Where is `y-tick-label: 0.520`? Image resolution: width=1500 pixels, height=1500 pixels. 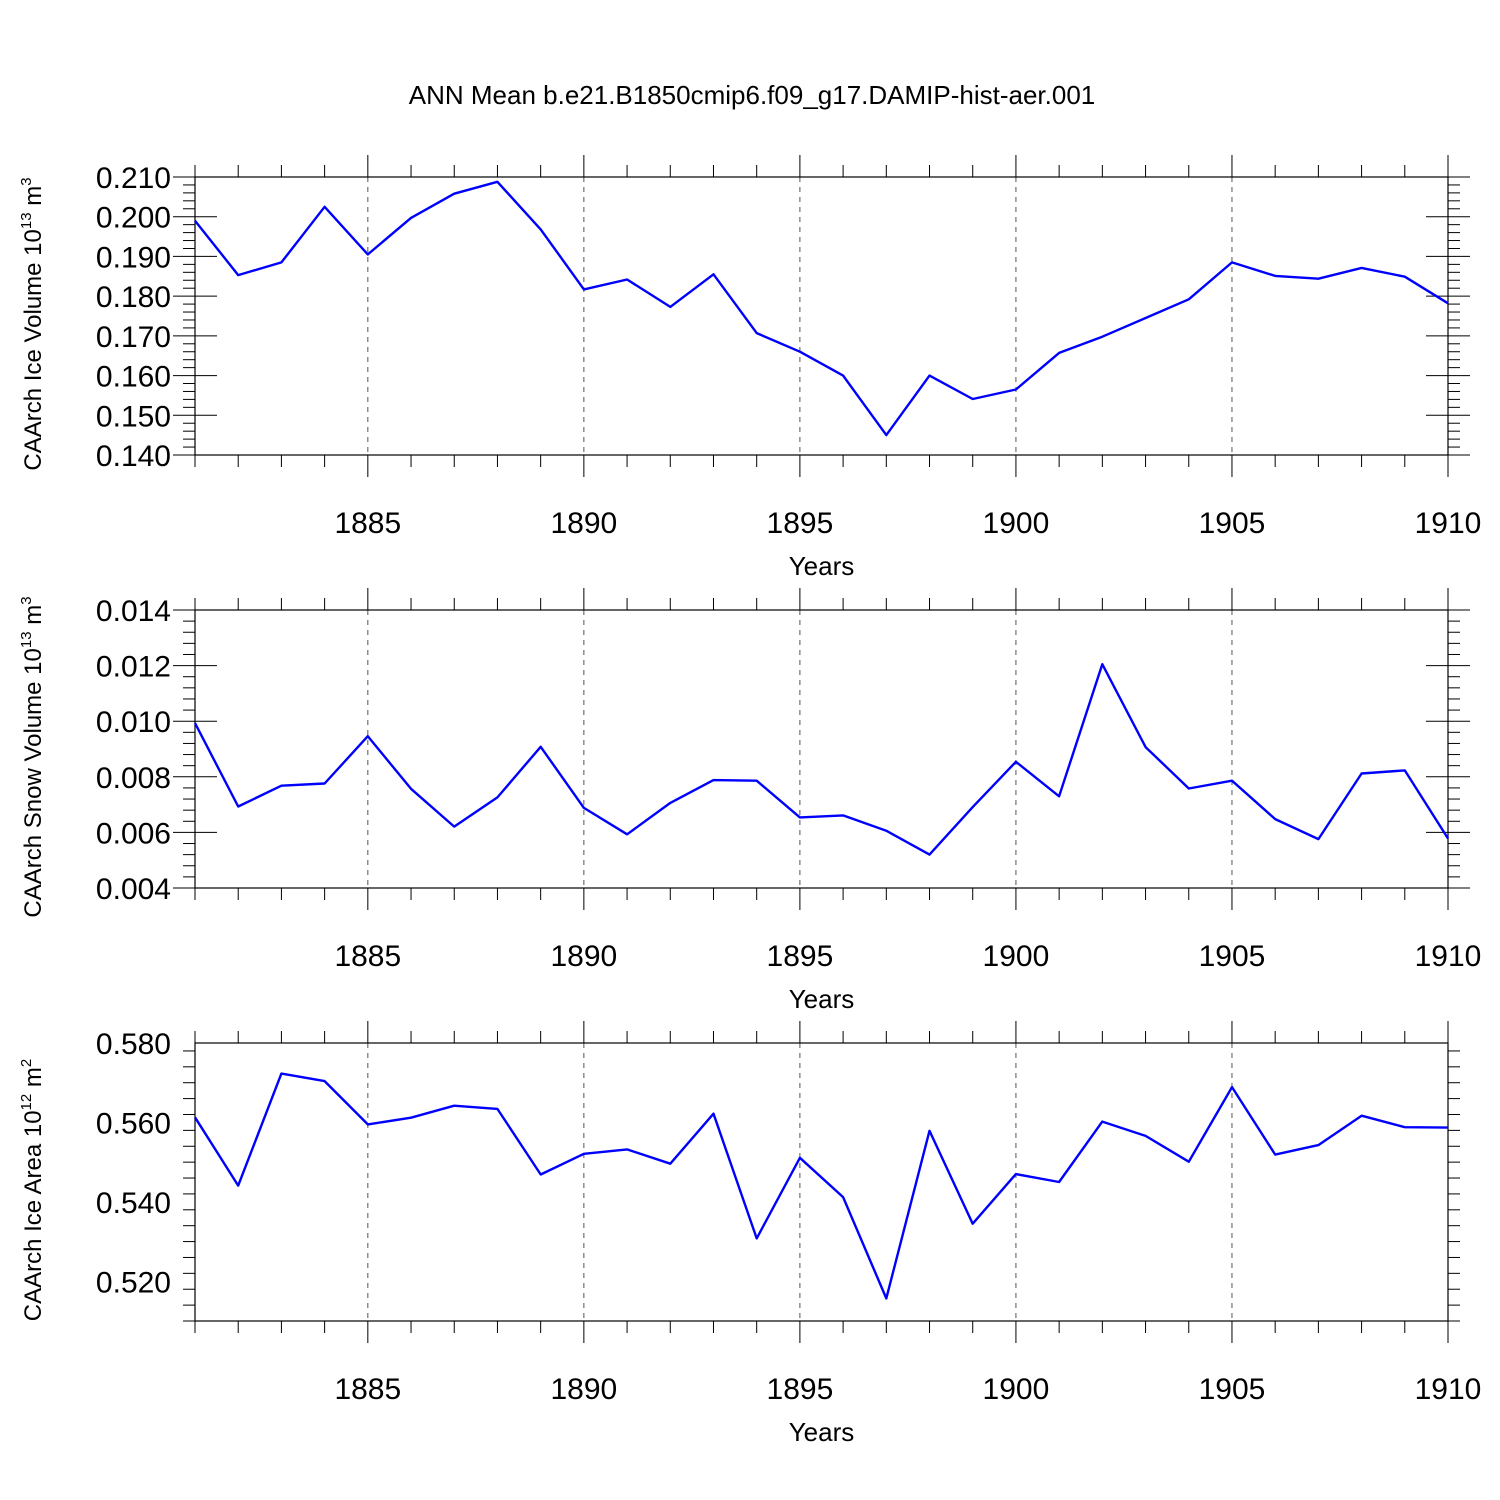
y-tick-label: 0.520 is located at coordinates (133, 1282).